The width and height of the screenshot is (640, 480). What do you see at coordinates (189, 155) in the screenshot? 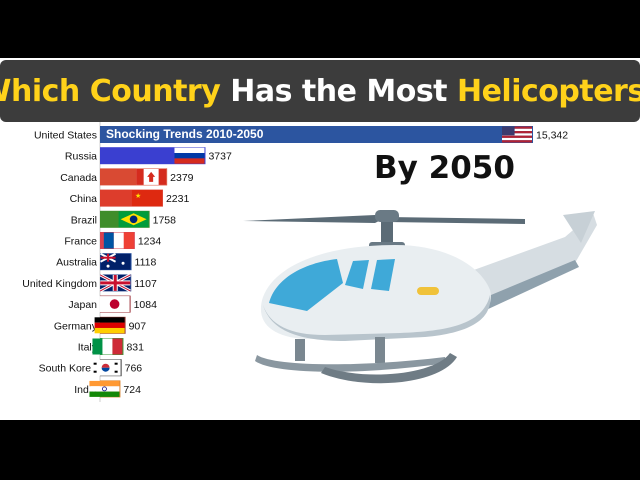
I see `flag-ru-icon` at bounding box center [189, 155].